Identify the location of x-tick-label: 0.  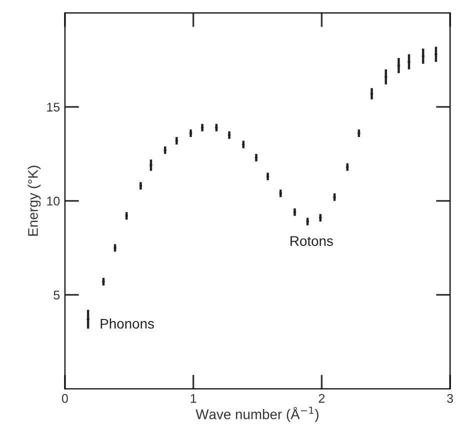
(65, 398).